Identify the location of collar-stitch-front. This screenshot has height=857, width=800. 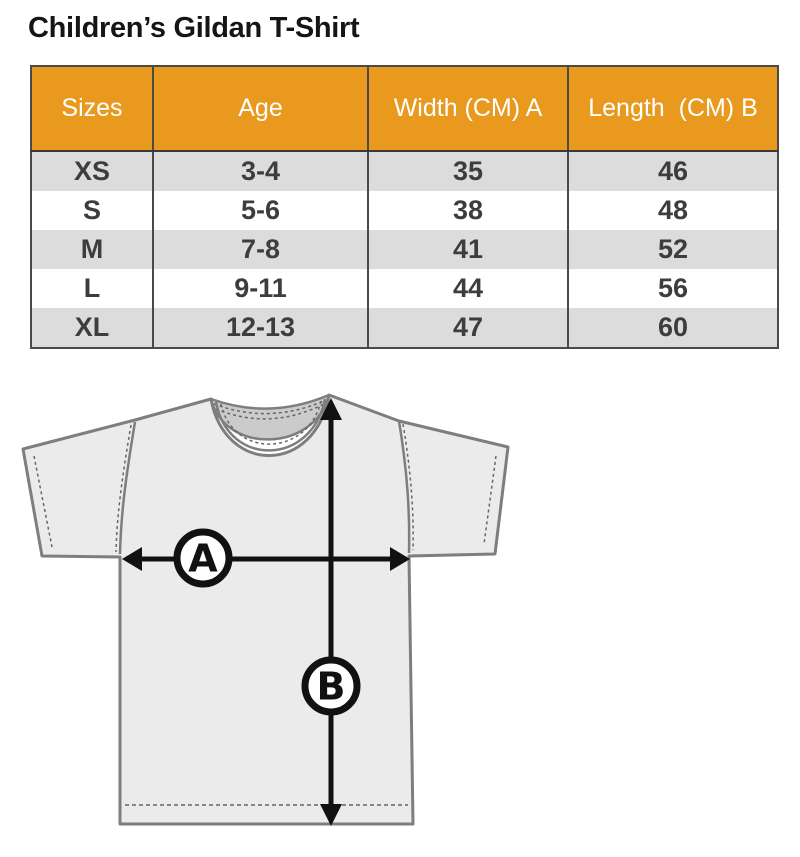
(271, 422).